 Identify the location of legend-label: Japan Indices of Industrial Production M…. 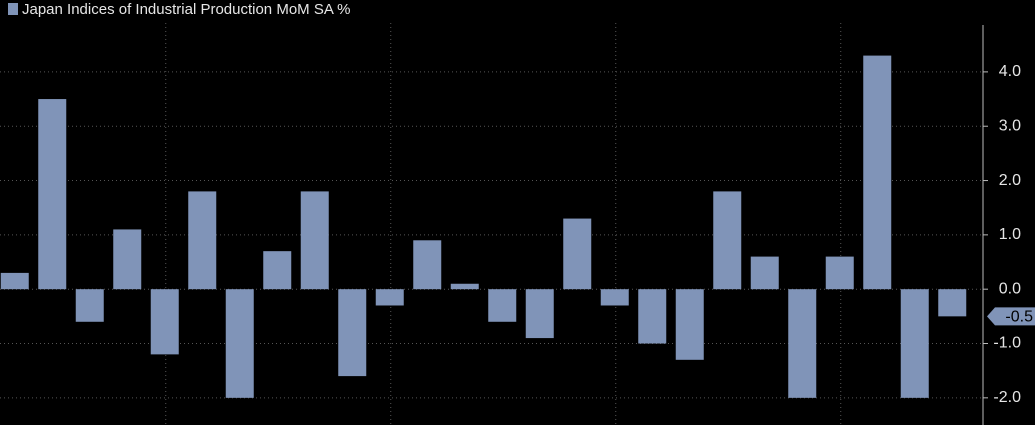
(186, 9).